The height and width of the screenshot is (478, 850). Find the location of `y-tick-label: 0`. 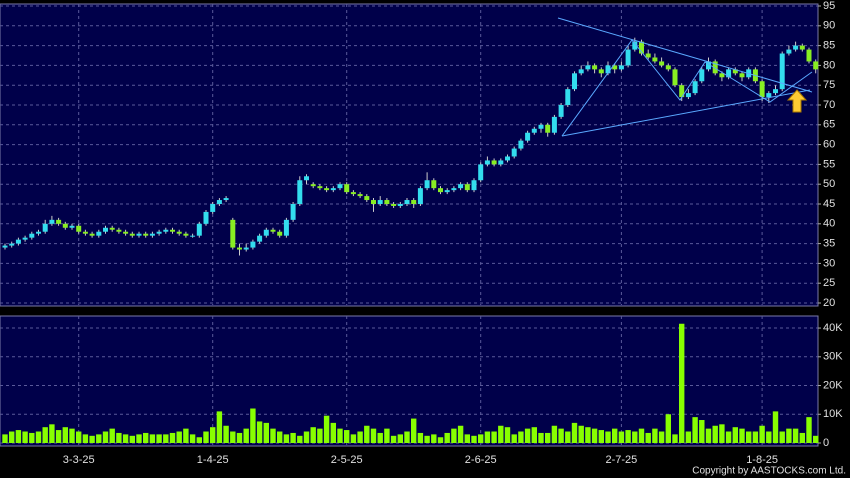

y-tick-label: 0 is located at coordinates (826, 443).